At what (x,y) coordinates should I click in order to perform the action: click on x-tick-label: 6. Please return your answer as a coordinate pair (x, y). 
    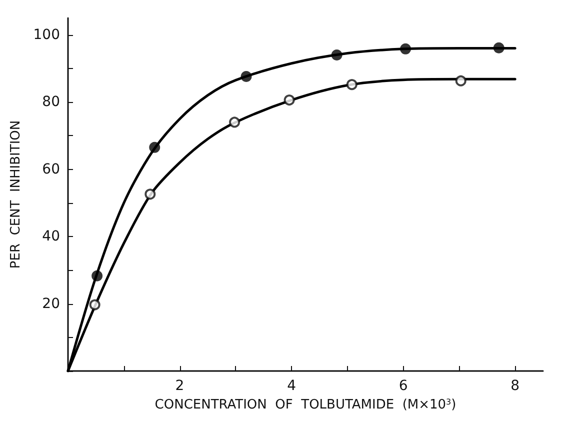
    Looking at the image, I should click on (403, 386).